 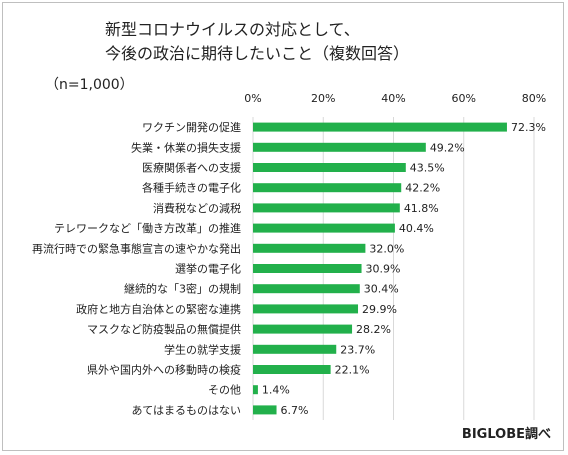 What do you see at coordinates (373, 329) in the screenshot?
I see `data-label: 28.2%` at bounding box center [373, 329].